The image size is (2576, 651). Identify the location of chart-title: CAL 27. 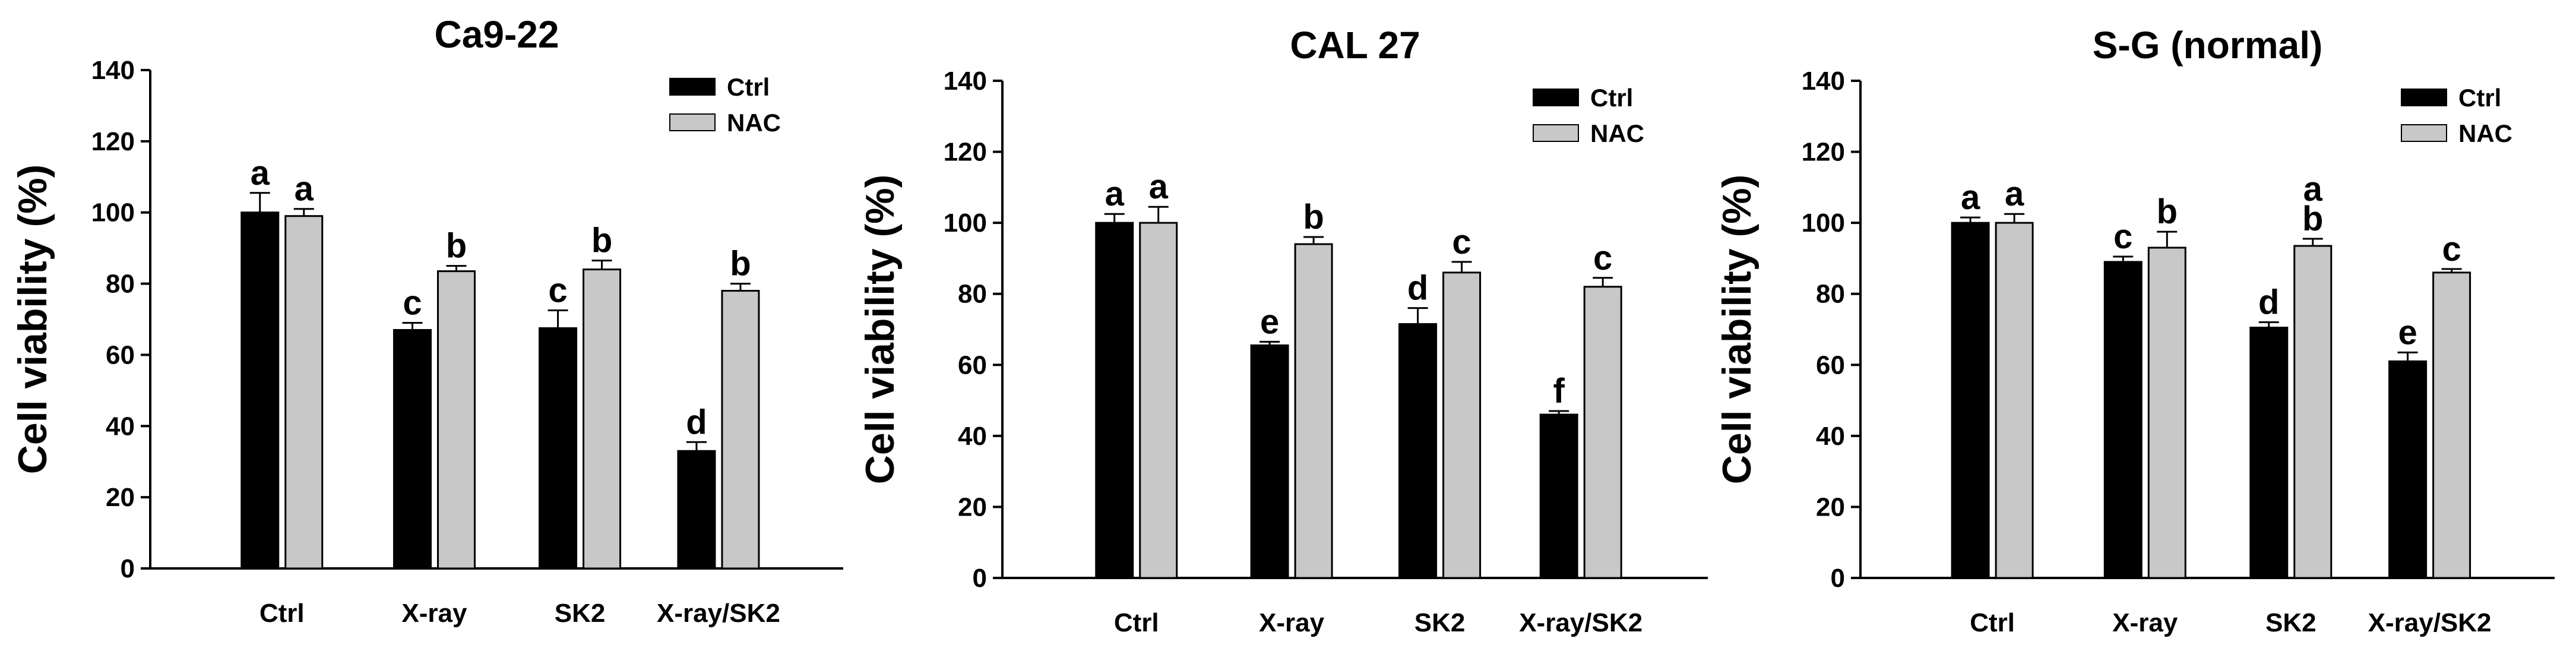
(1355, 45).